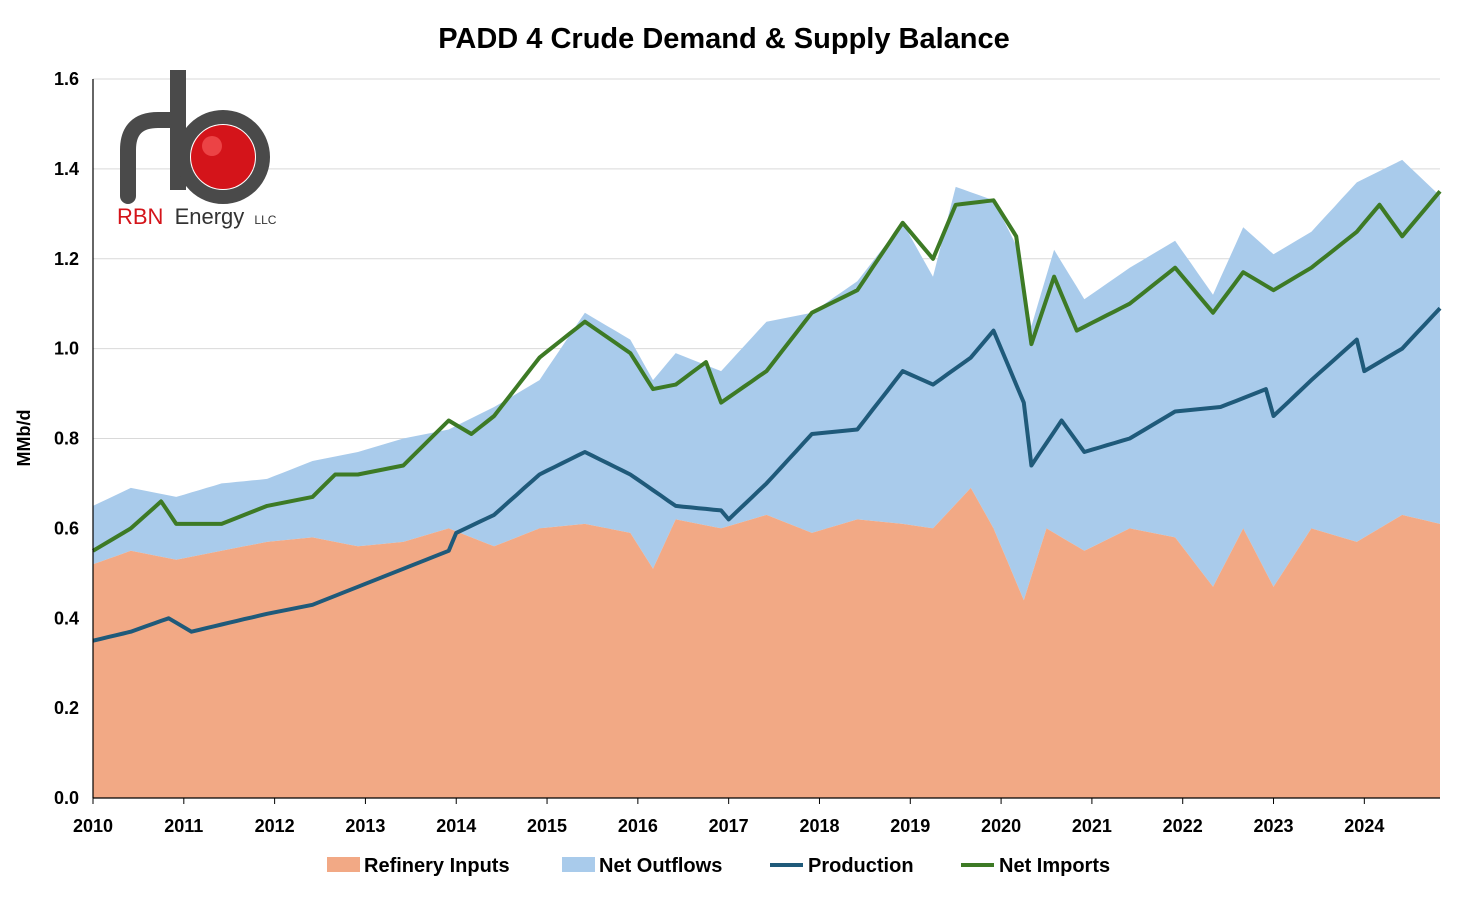  What do you see at coordinates (910, 826) in the screenshot?
I see `x-tick-label: 2019` at bounding box center [910, 826].